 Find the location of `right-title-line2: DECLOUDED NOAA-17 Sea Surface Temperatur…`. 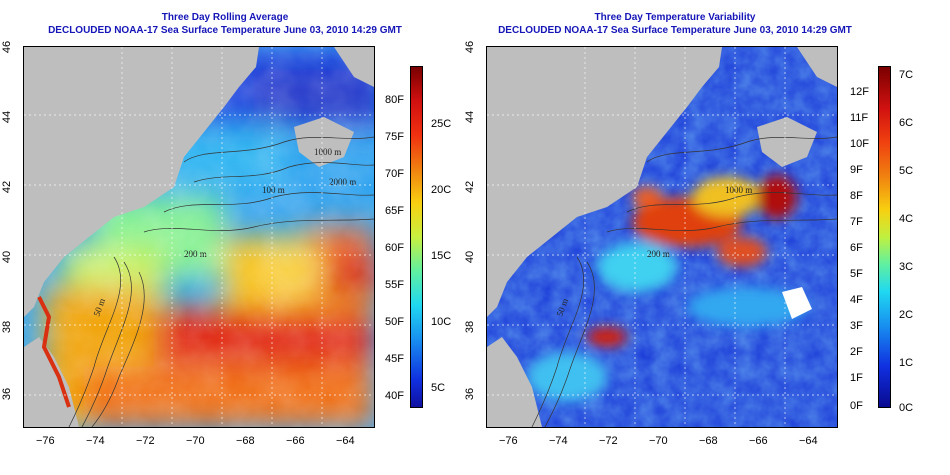

right-title-line2: DECLOUDED NOAA-17 Sea Surface Temperatur… is located at coordinates (675, 30).